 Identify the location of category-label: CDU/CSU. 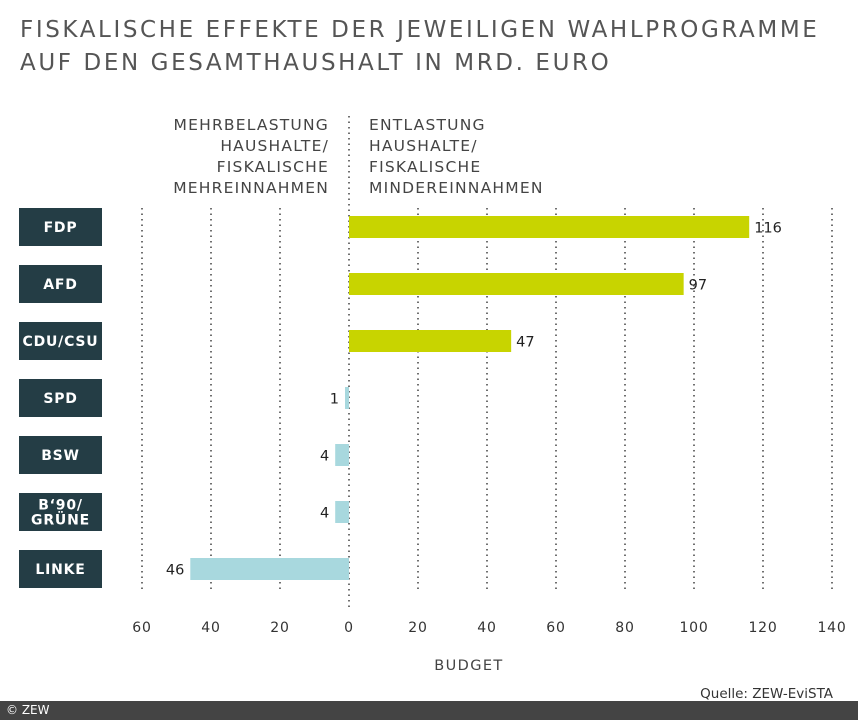
(61, 342).